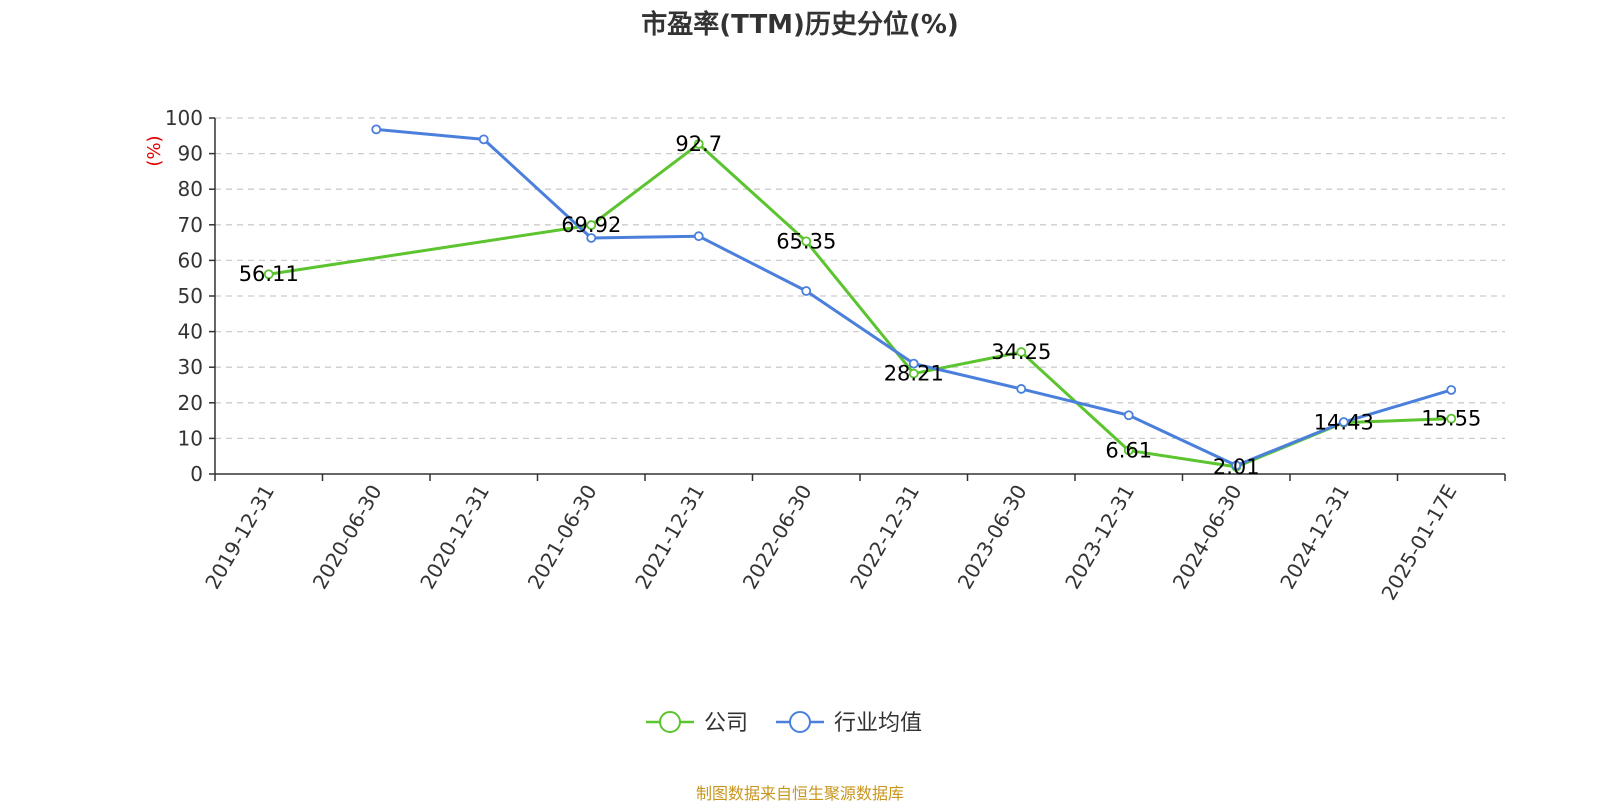  Describe the element at coordinates (190, 367) in the screenshot. I see `y-tick-label: 30` at that location.